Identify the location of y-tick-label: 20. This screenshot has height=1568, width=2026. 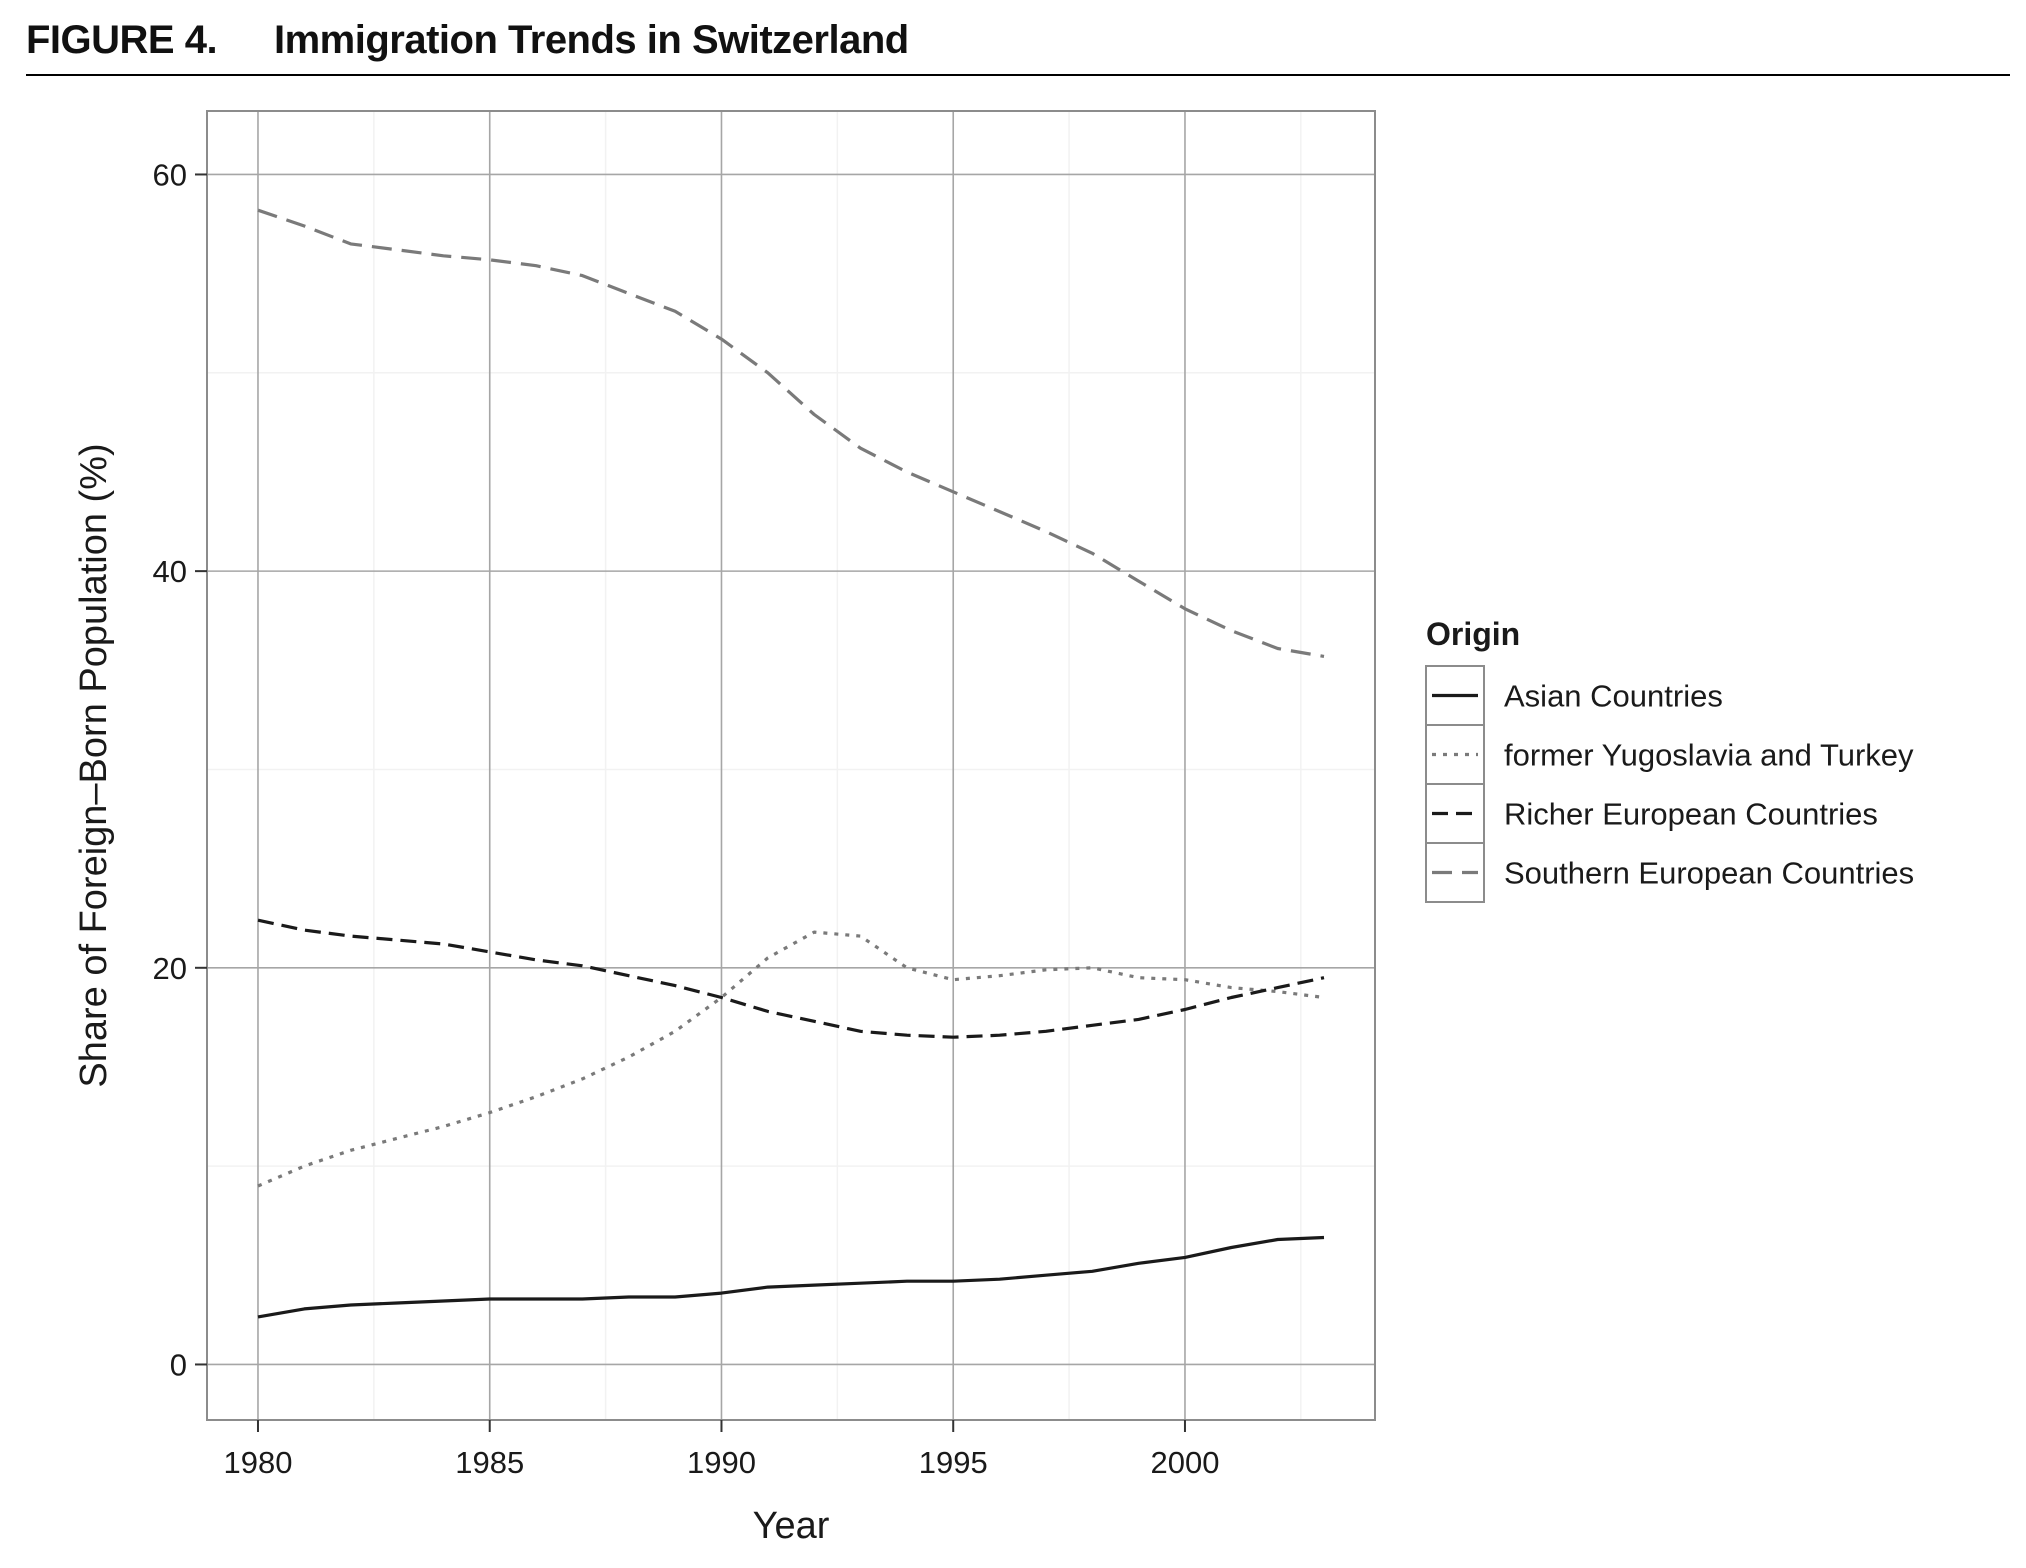
(170, 968).